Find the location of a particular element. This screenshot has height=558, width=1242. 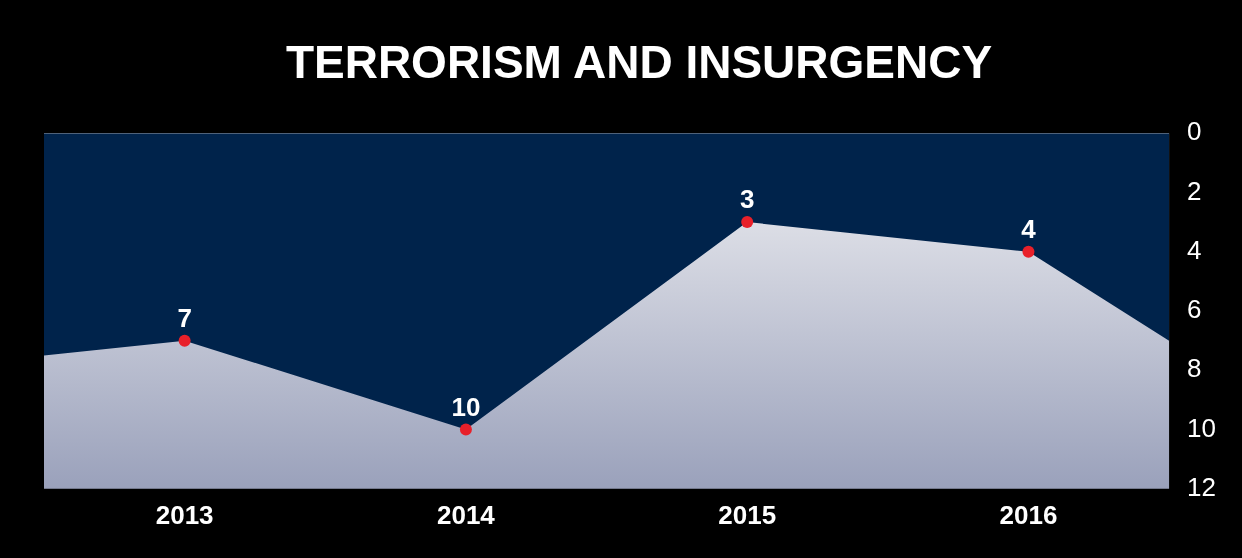

y-tick-label: 8 is located at coordinates (1194, 368).